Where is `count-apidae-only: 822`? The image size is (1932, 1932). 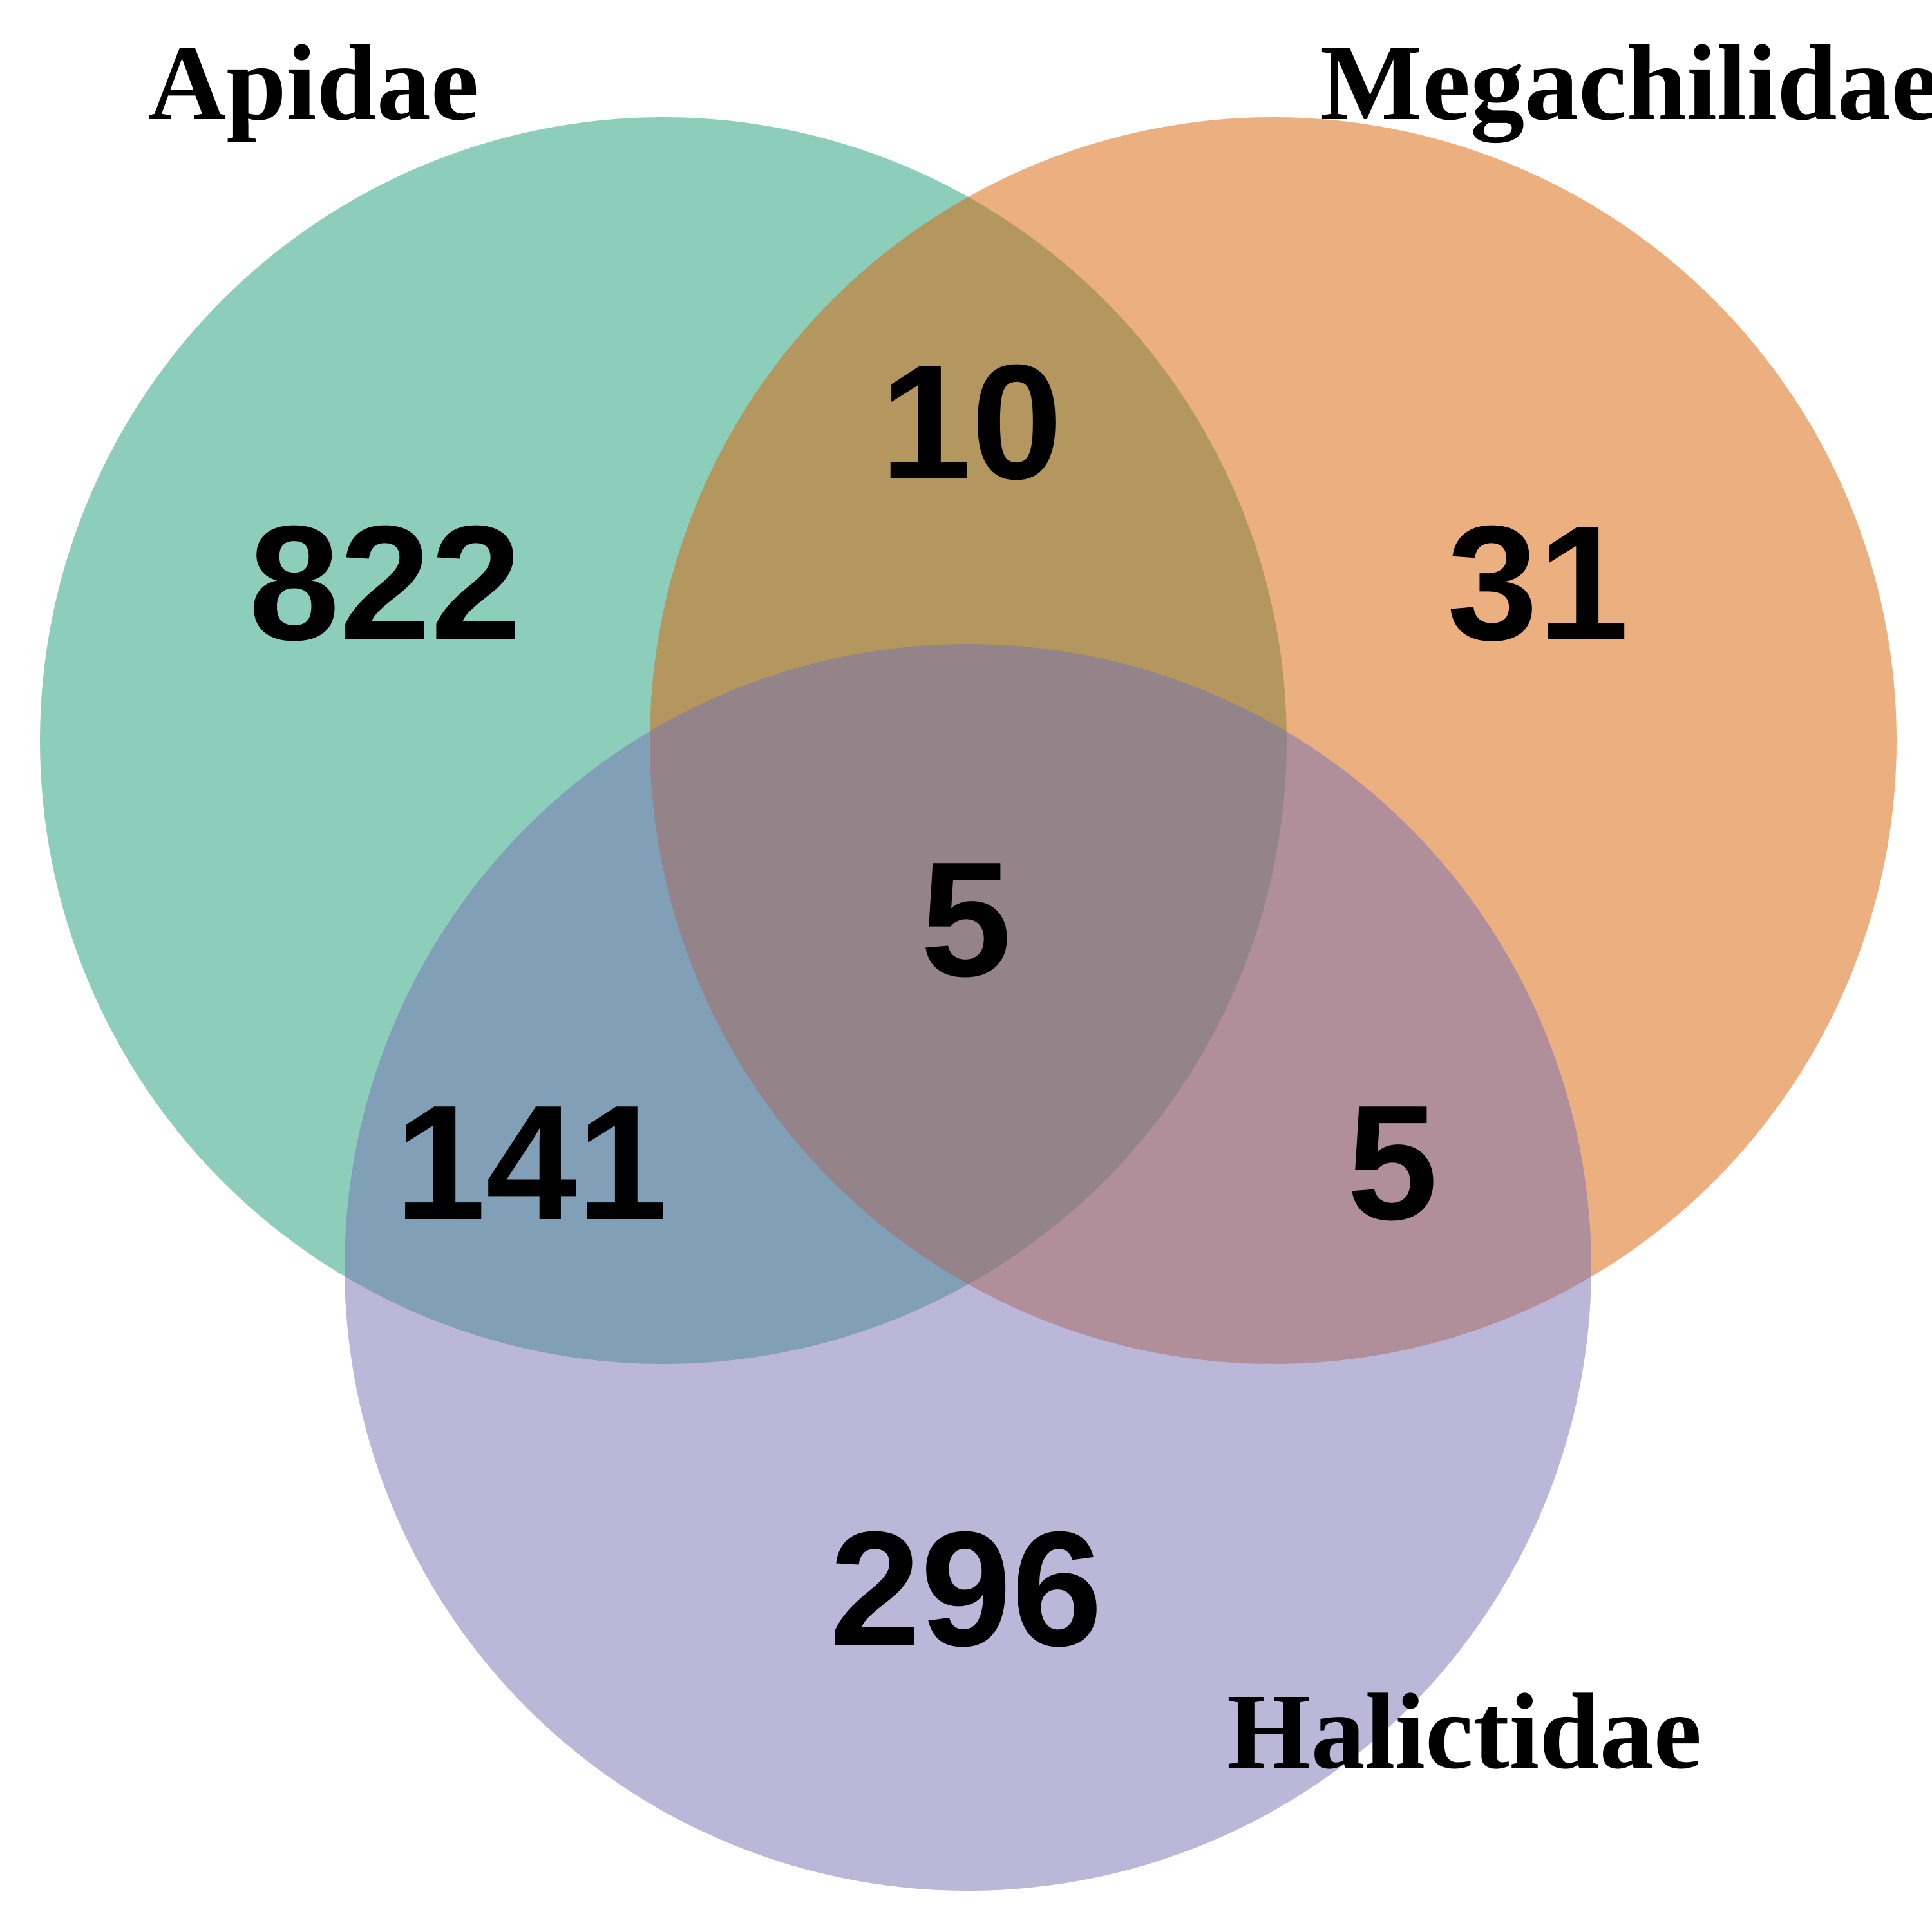 count-apidae-only: 822 is located at coordinates (385, 582).